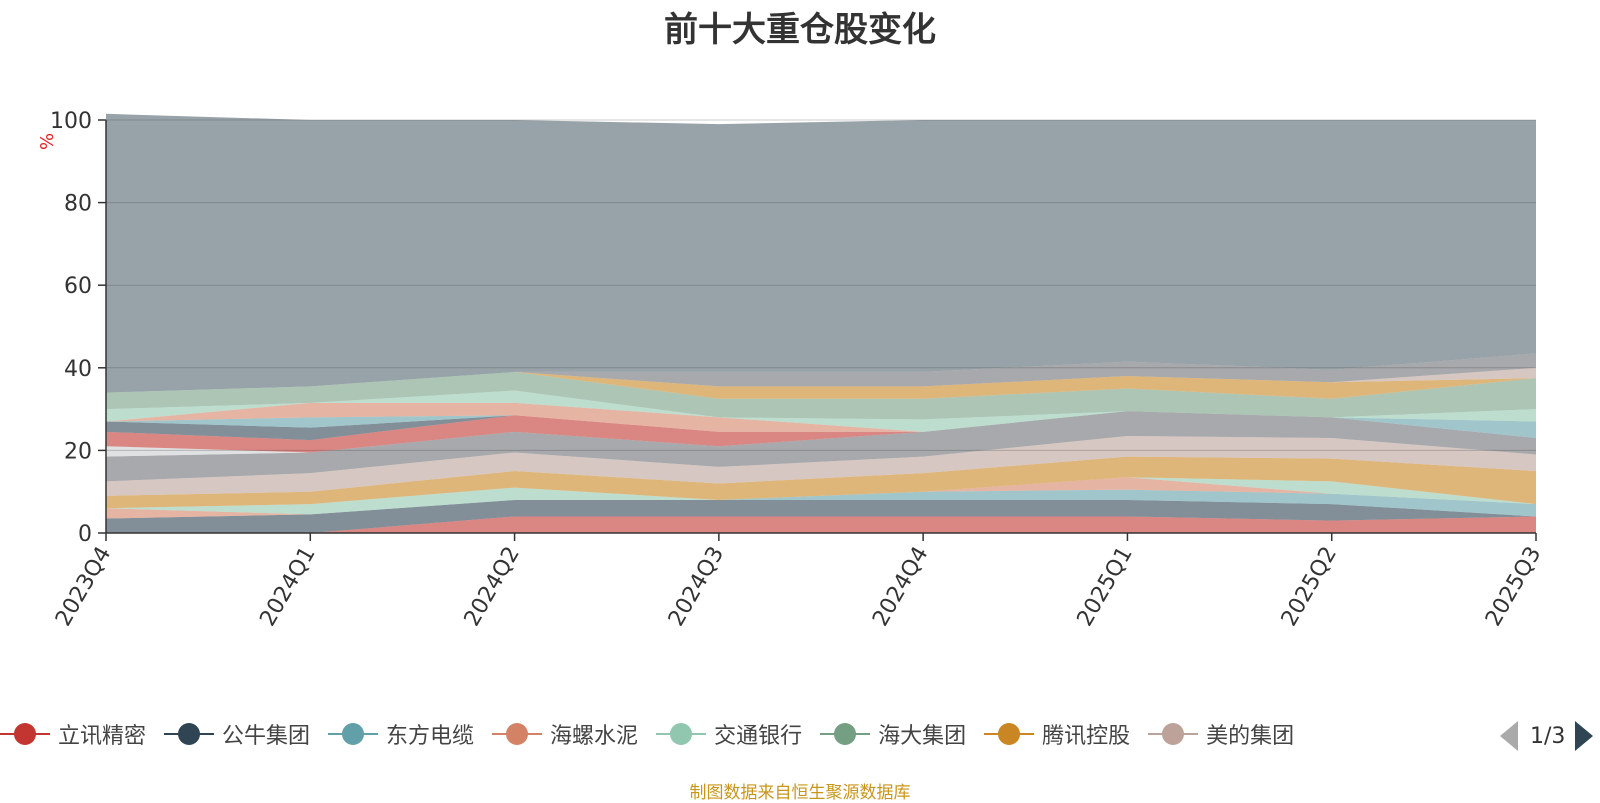  What do you see at coordinates (1509, 736) in the screenshot?
I see `legend-prev-page-icon` at bounding box center [1509, 736].